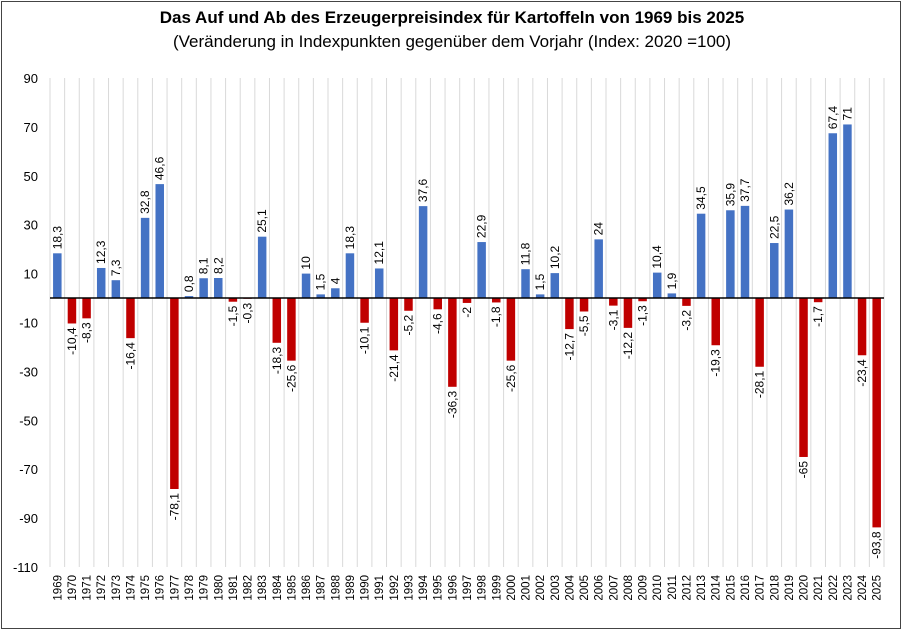 This screenshot has height=632, width=904. Describe the element at coordinates (190, 588) in the screenshot. I see `x-tick-label: 1978` at that location.